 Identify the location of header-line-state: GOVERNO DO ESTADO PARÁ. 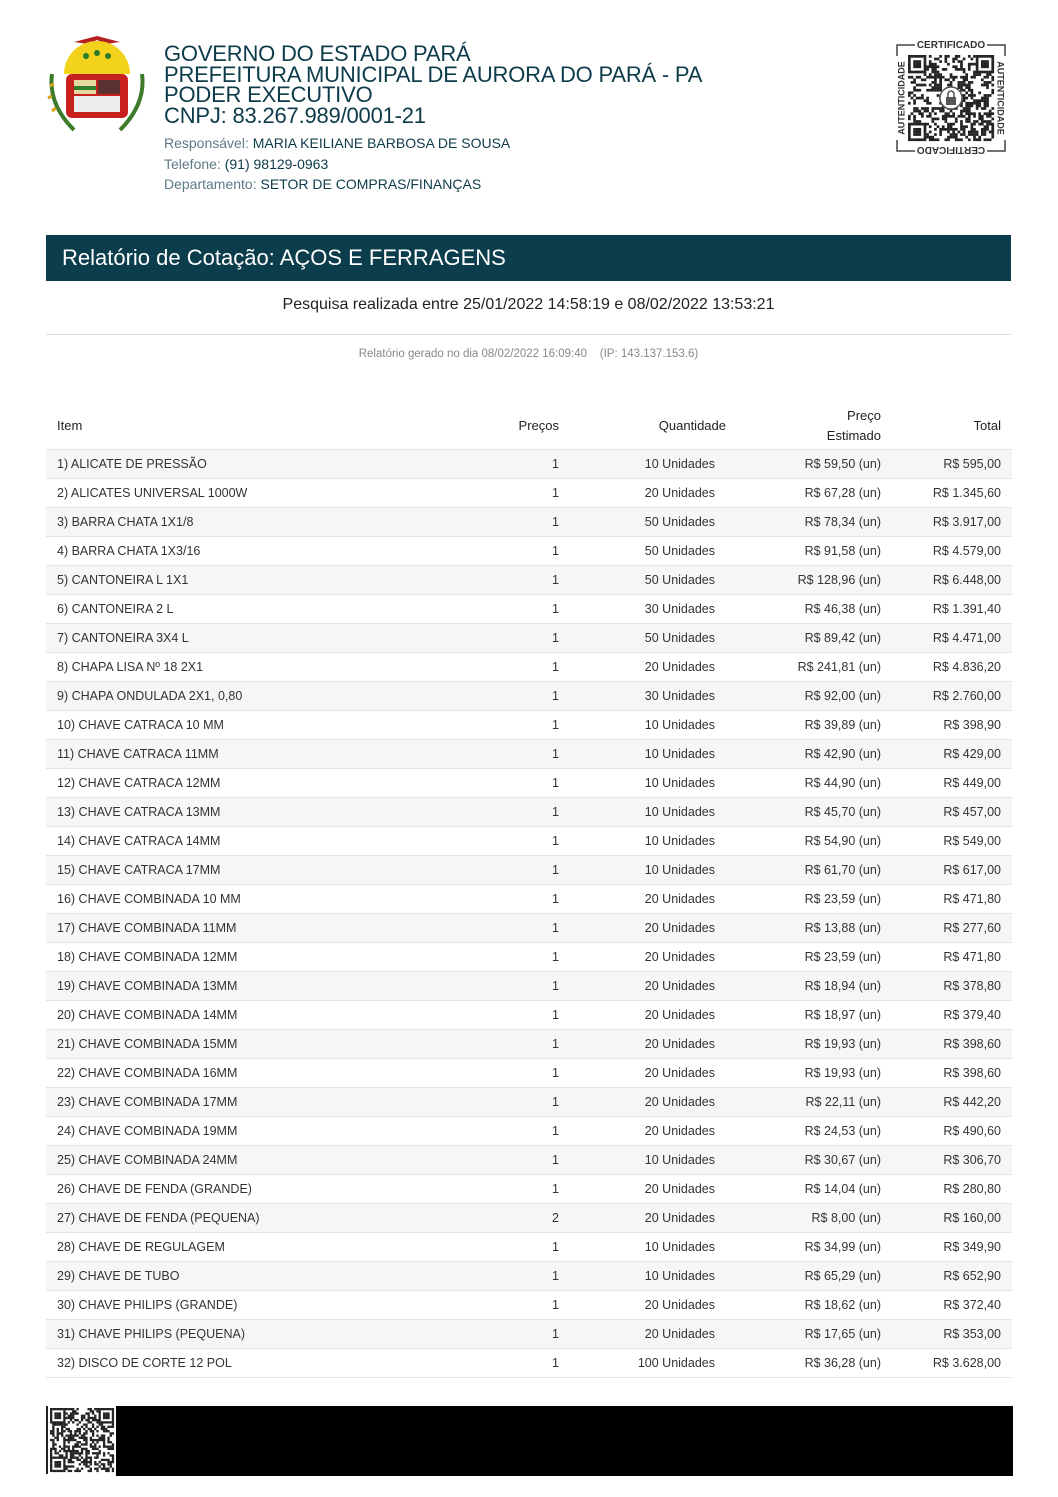
(317, 53).